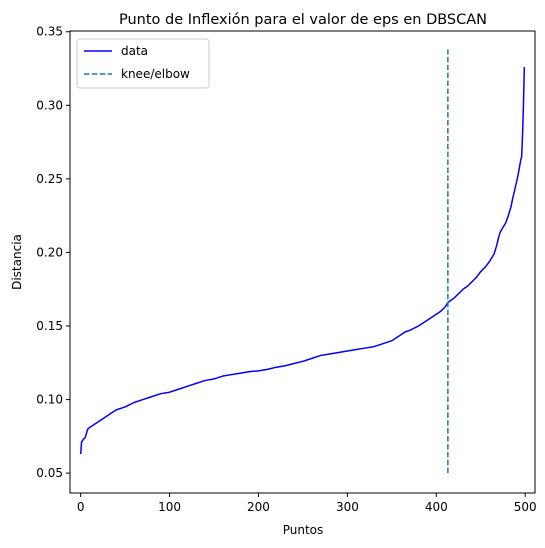 The width and height of the screenshot is (545, 548). Describe the element at coordinates (258, 507) in the screenshot. I see `x-tick-label: 200` at that location.